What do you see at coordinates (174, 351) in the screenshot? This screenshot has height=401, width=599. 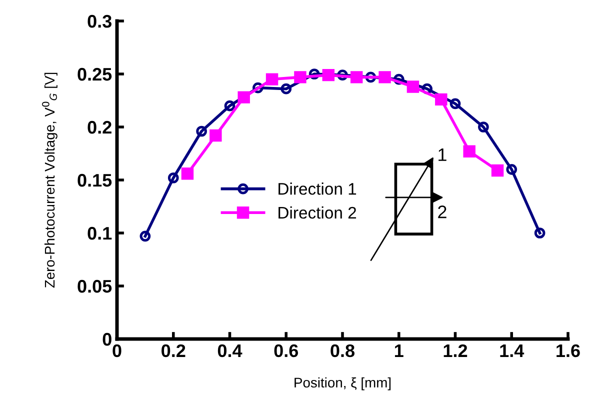 I see `x-tick-label: 0.2` at bounding box center [174, 351].